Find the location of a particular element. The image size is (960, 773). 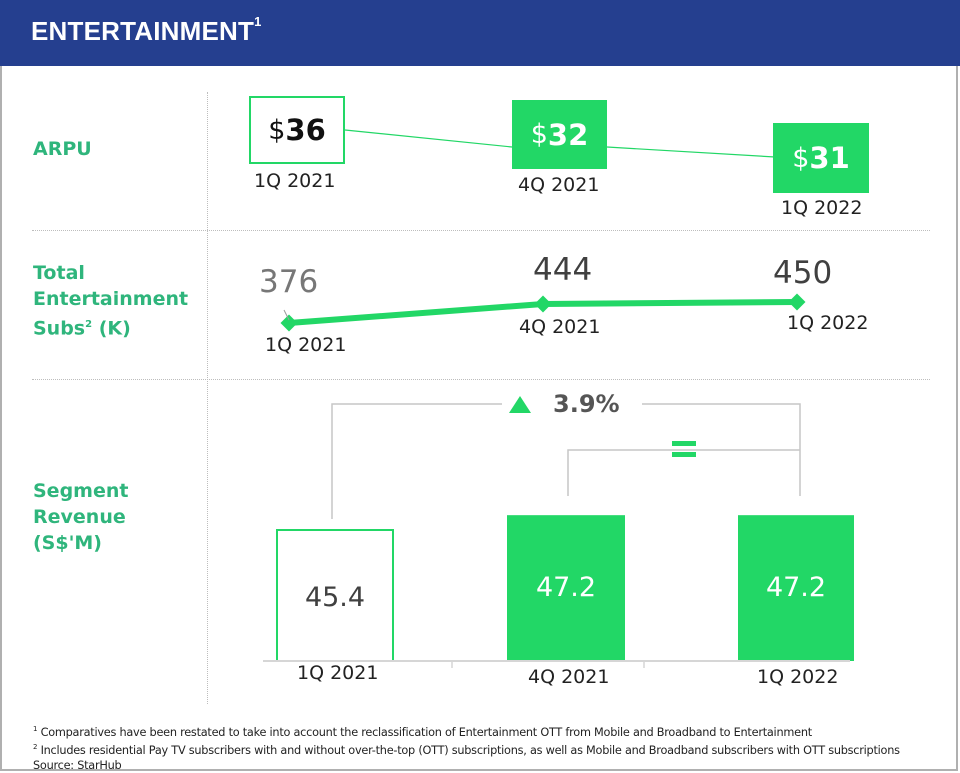

equal-sign-icon-bottom is located at coordinates (684, 454).